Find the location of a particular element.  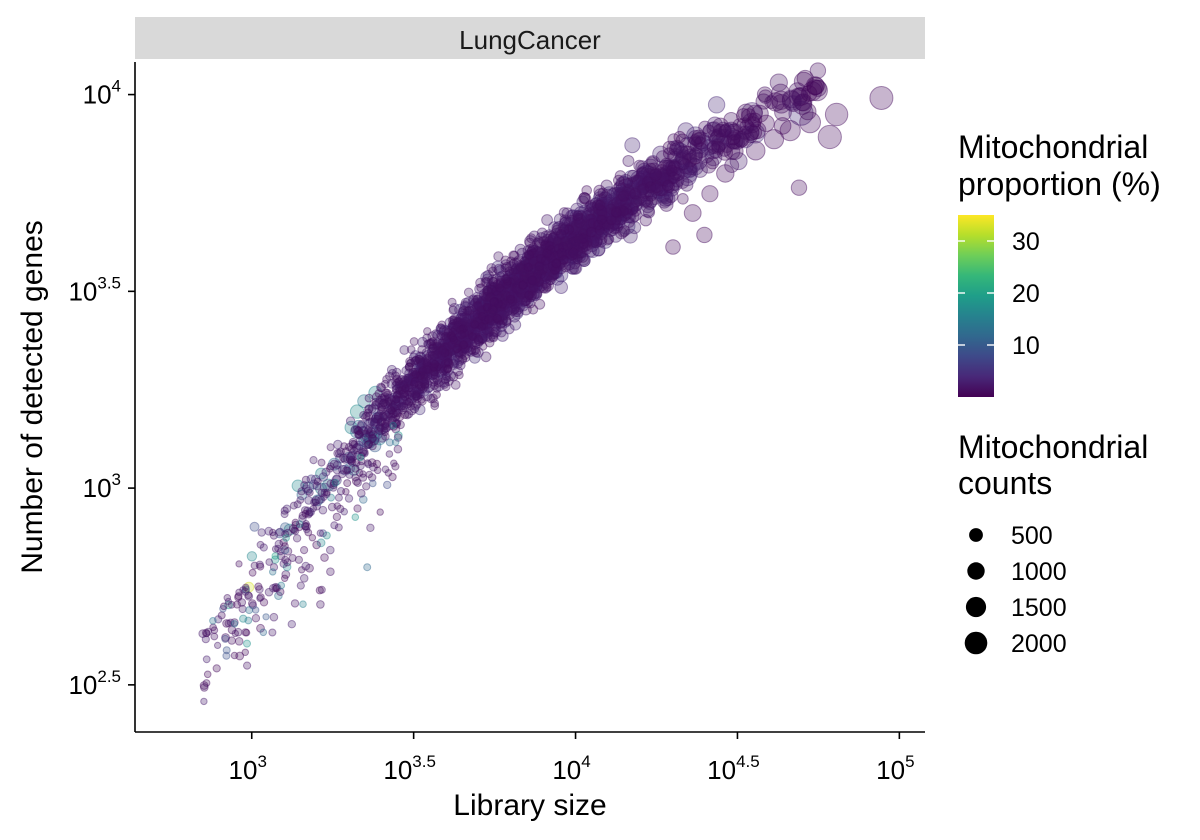

y-axis-title: Number of detected genes is located at coordinates (32, 397).